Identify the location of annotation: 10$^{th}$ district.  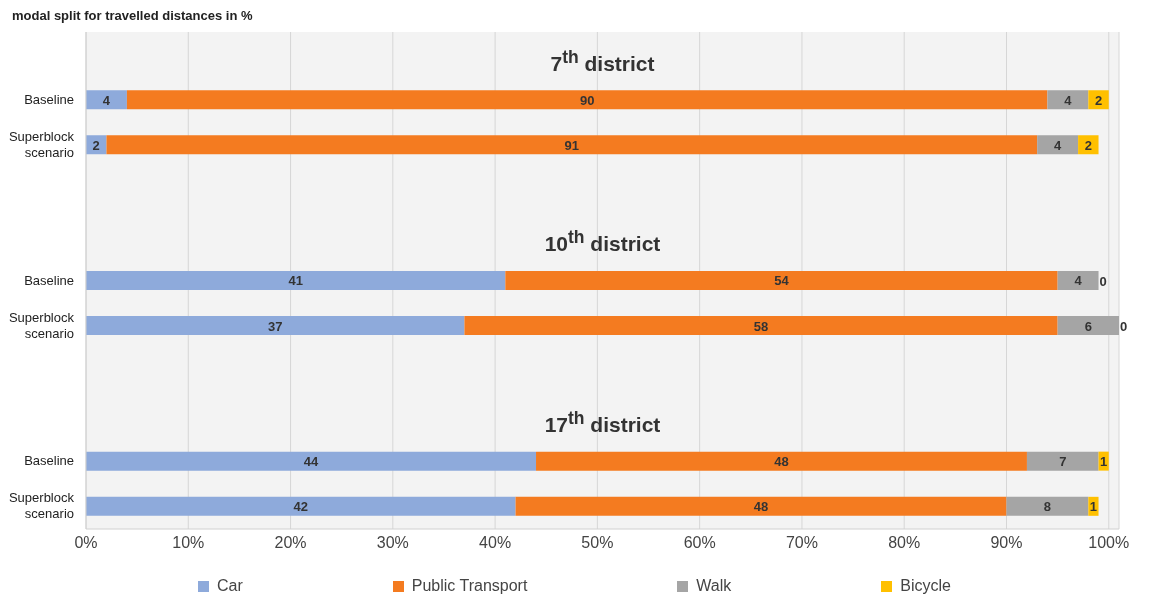
(602, 242).